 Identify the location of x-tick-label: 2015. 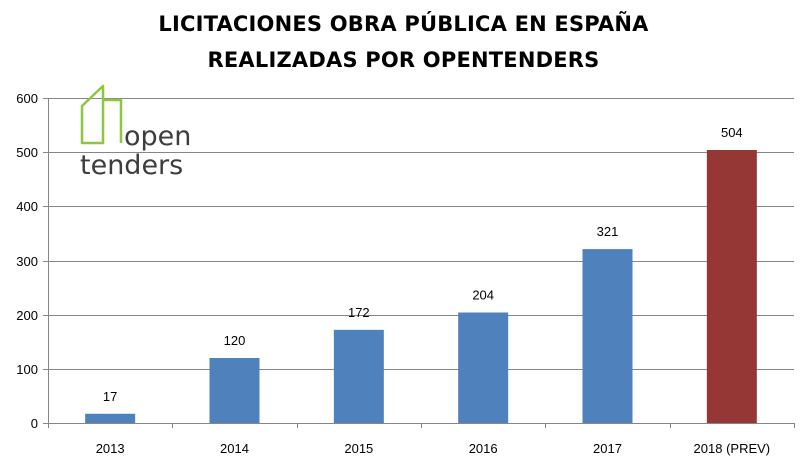
(358, 448).